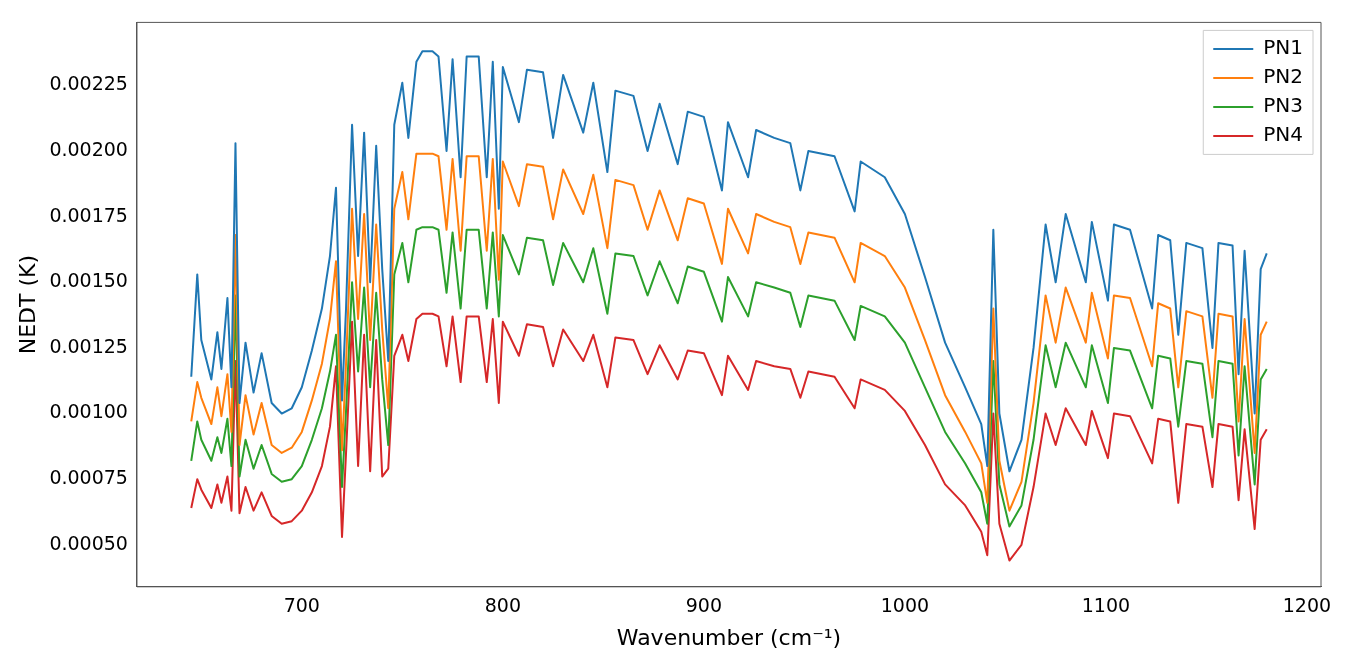 This screenshot has width=1357, height=664. Describe the element at coordinates (88, 83) in the screenshot. I see `y-tick-label: 0.00225` at that location.